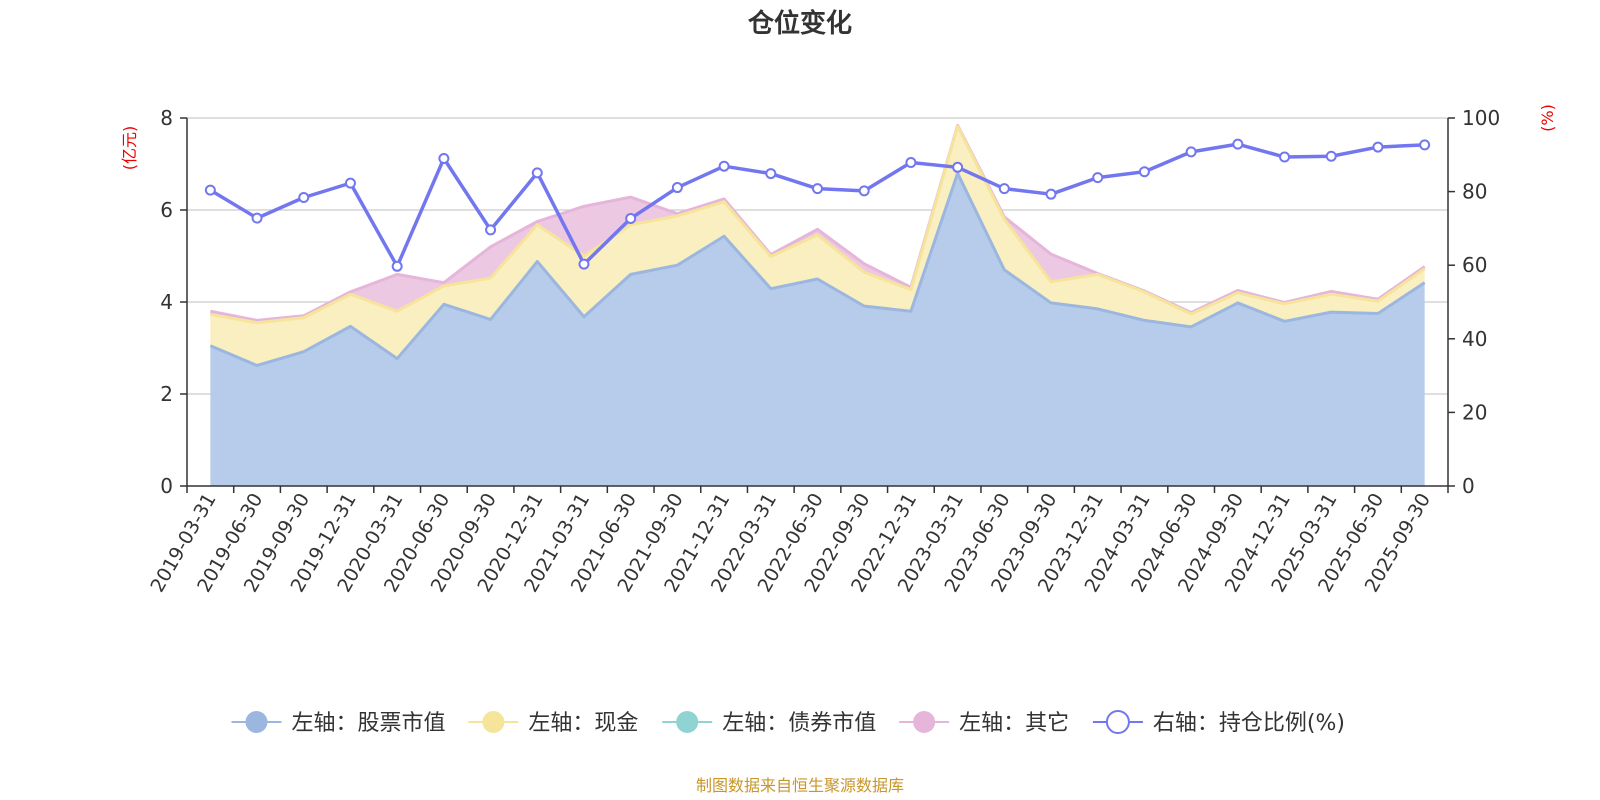 This screenshot has height=800, width=1600. I want to click on legend-item-2: 左轴：债券市值, so click(769, 723).